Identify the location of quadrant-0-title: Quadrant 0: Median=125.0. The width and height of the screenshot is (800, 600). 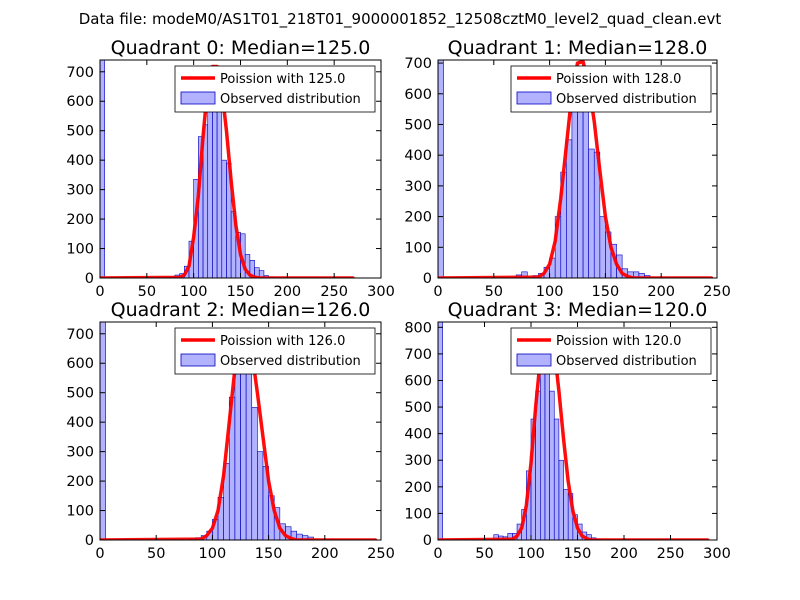
(241, 48).